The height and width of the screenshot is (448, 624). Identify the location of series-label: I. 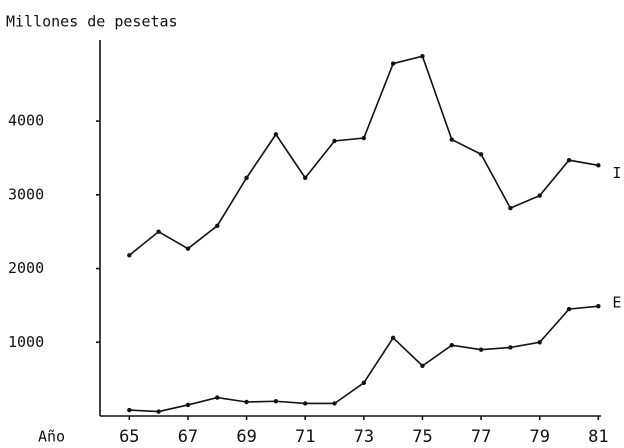
(616, 173).